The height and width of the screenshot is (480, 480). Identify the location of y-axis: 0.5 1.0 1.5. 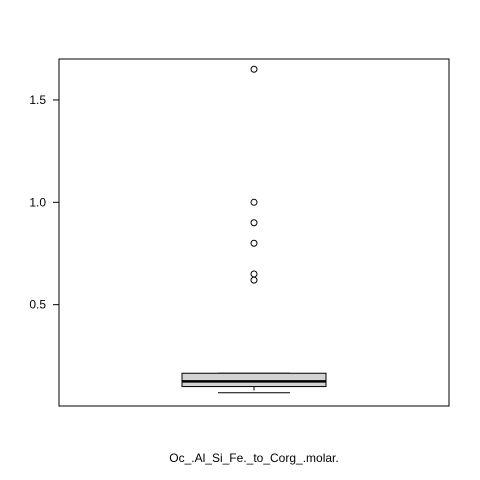
(44, 202).